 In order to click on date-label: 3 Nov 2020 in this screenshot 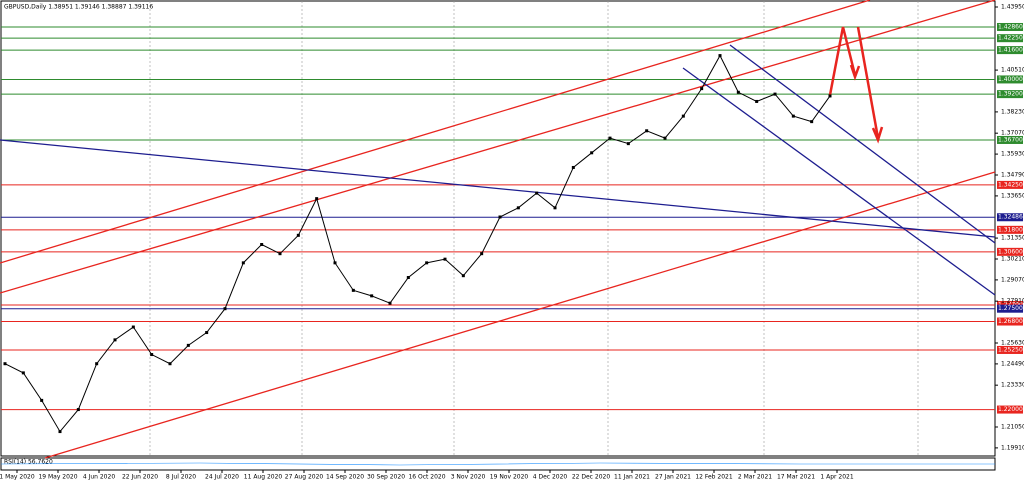, I will do `click(468, 477)`.